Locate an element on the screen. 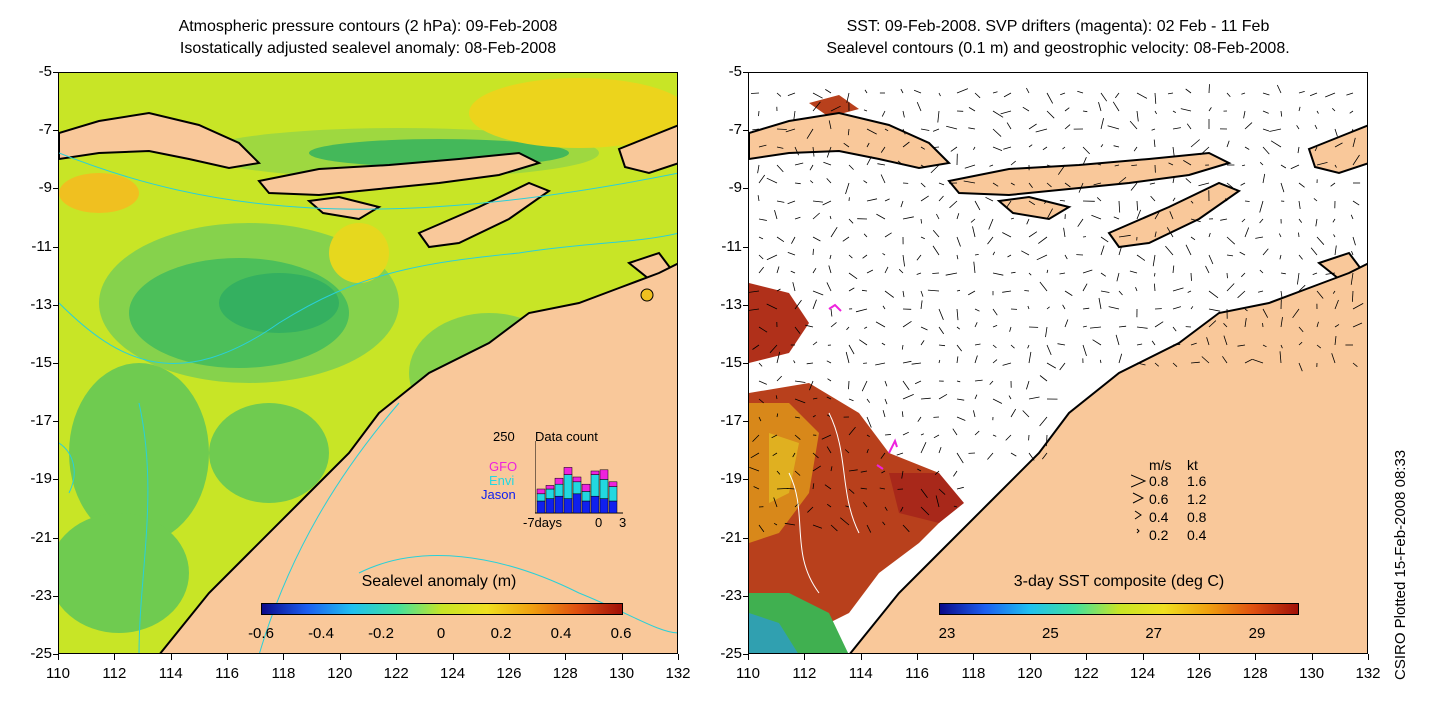 This screenshot has width=1440, height=720. lon-tick-label: 116 is located at coordinates (917, 673).